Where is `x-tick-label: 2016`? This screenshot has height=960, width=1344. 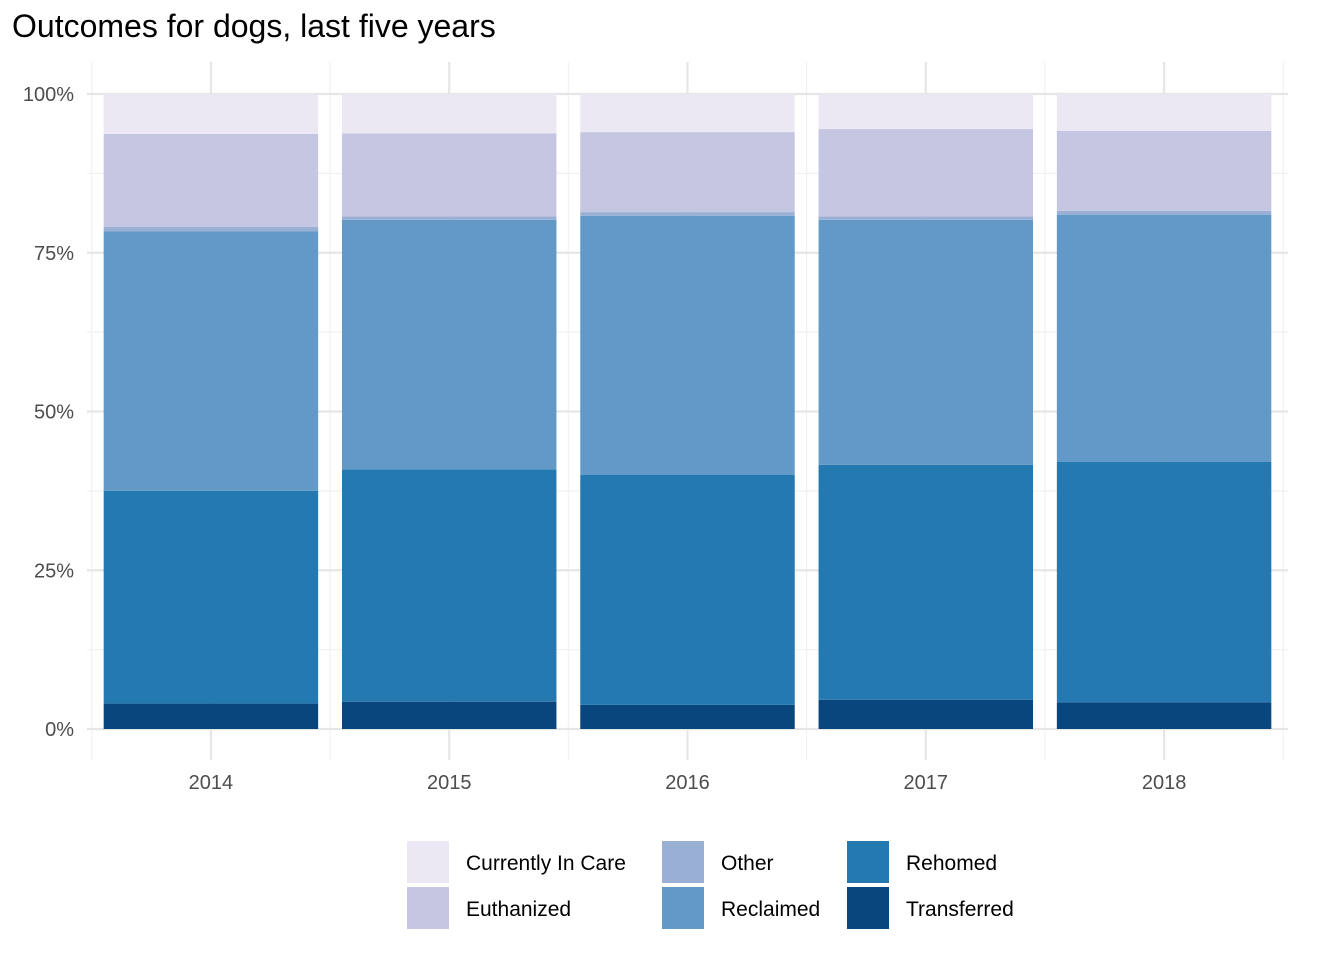 x-tick-label: 2016 is located at coordinates (687, 783).